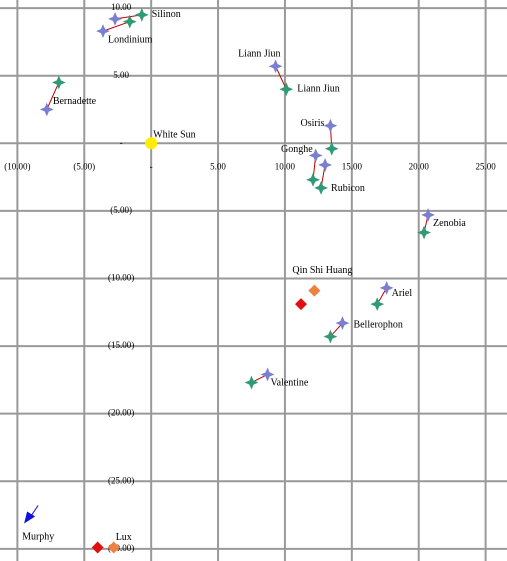  I want to click on x-tick-label: (10.00), so click(17, 166).